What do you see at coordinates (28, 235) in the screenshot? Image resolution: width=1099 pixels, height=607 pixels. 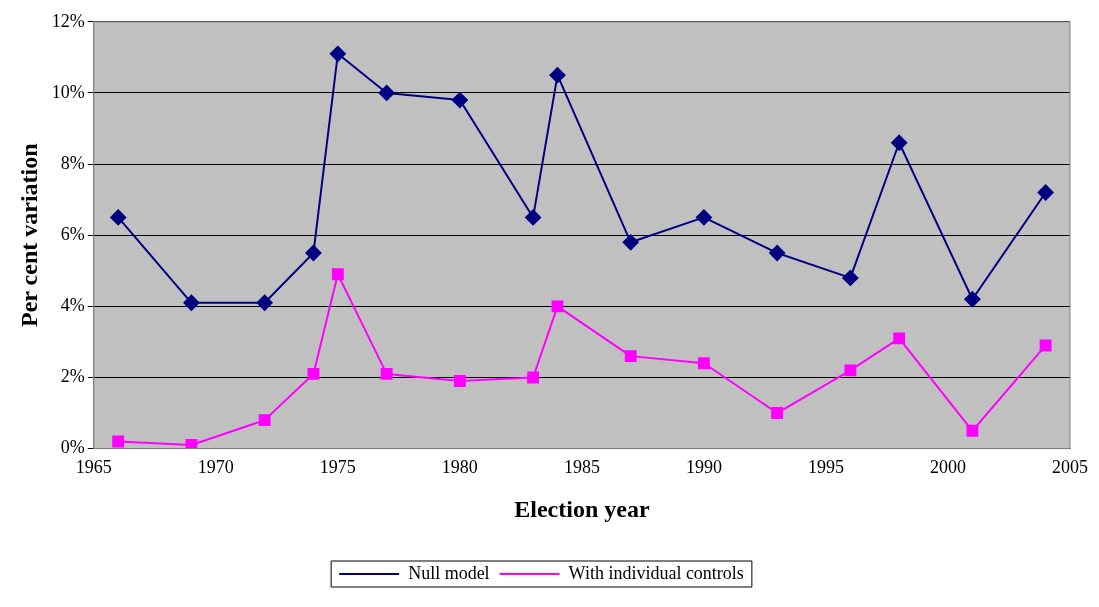 I see `y-axis-title: Per cent variation` at bounding box center [28, 235].